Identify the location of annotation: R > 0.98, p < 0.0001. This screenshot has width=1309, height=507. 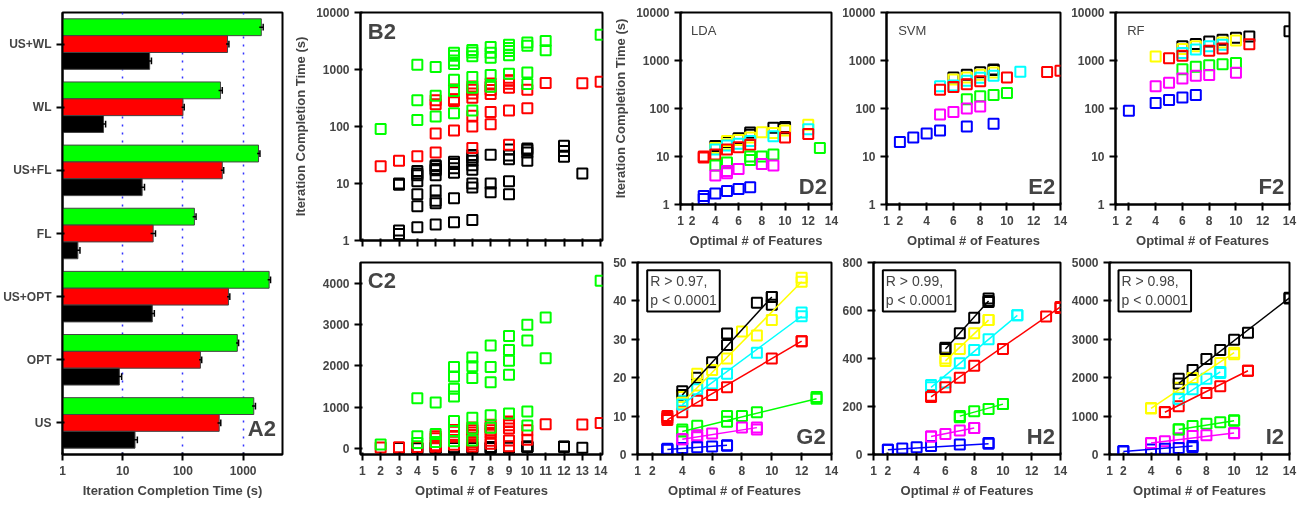
(1155, 291).